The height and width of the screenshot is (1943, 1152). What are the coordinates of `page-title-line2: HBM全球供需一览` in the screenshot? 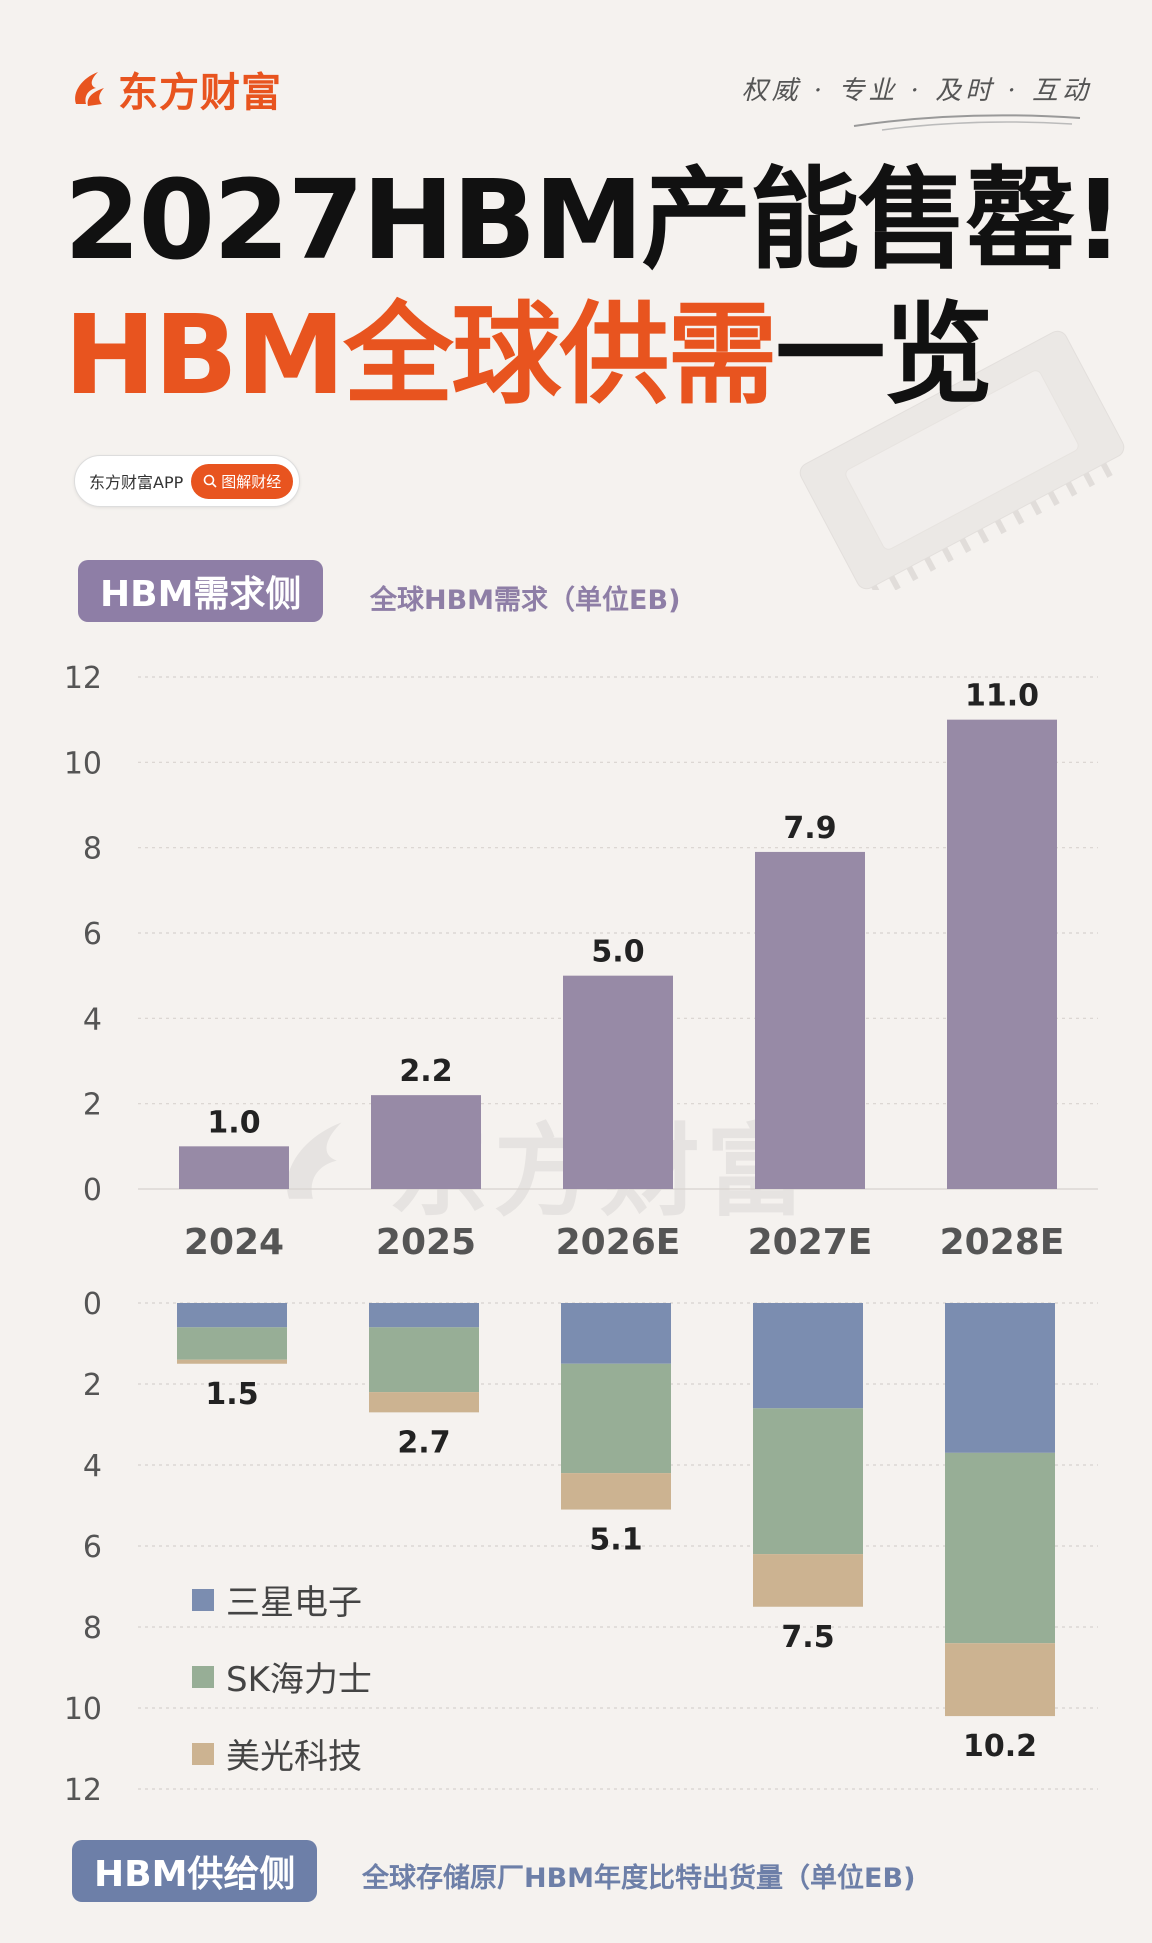 It's located at (528, 355).